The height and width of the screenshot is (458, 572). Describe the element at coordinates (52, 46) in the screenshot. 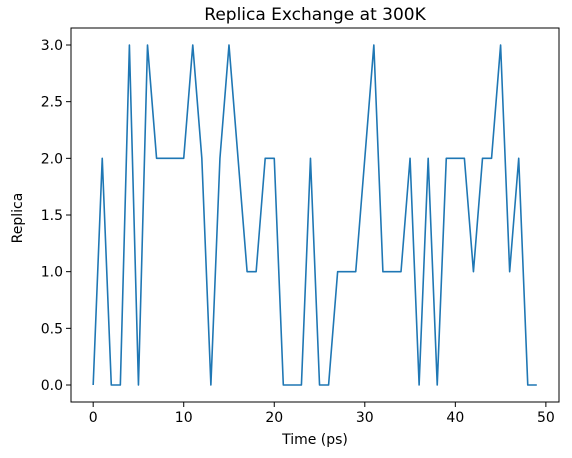

I see `y-tick-label: 3.0` at that location.